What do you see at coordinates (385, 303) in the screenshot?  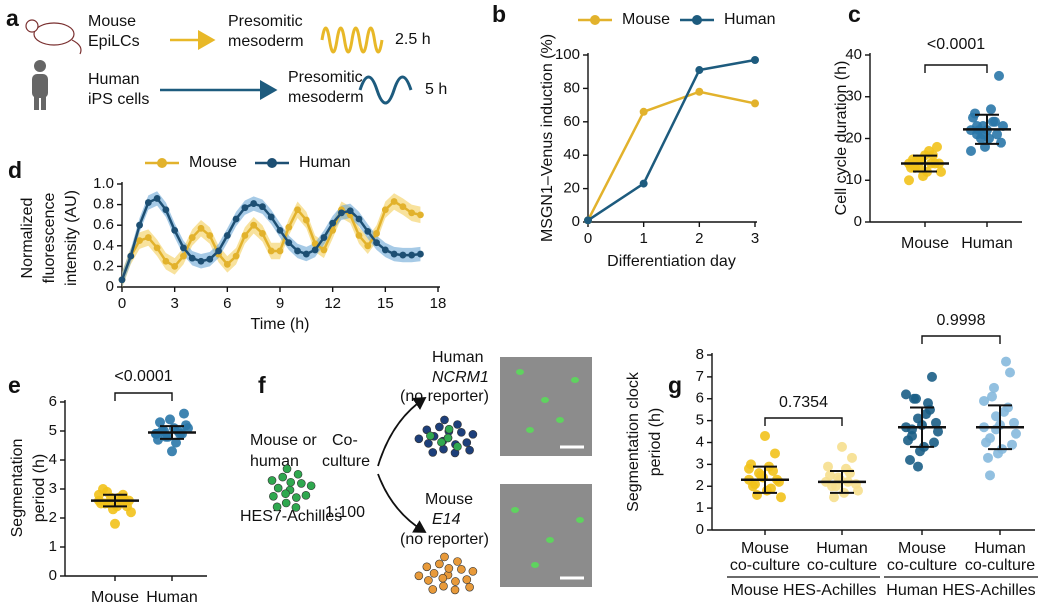 I see `x-tick-label: 15` at bounding box center [385, 303].